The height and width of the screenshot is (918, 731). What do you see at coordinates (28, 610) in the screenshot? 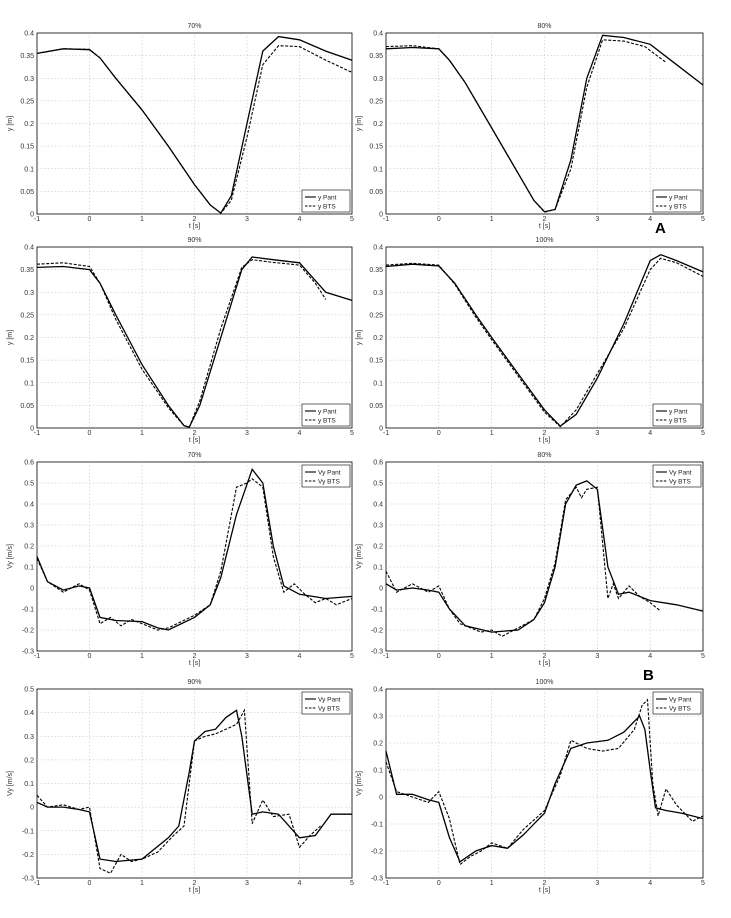
I see `y-tick-label: -0.1` at bounding box center [28, 610].